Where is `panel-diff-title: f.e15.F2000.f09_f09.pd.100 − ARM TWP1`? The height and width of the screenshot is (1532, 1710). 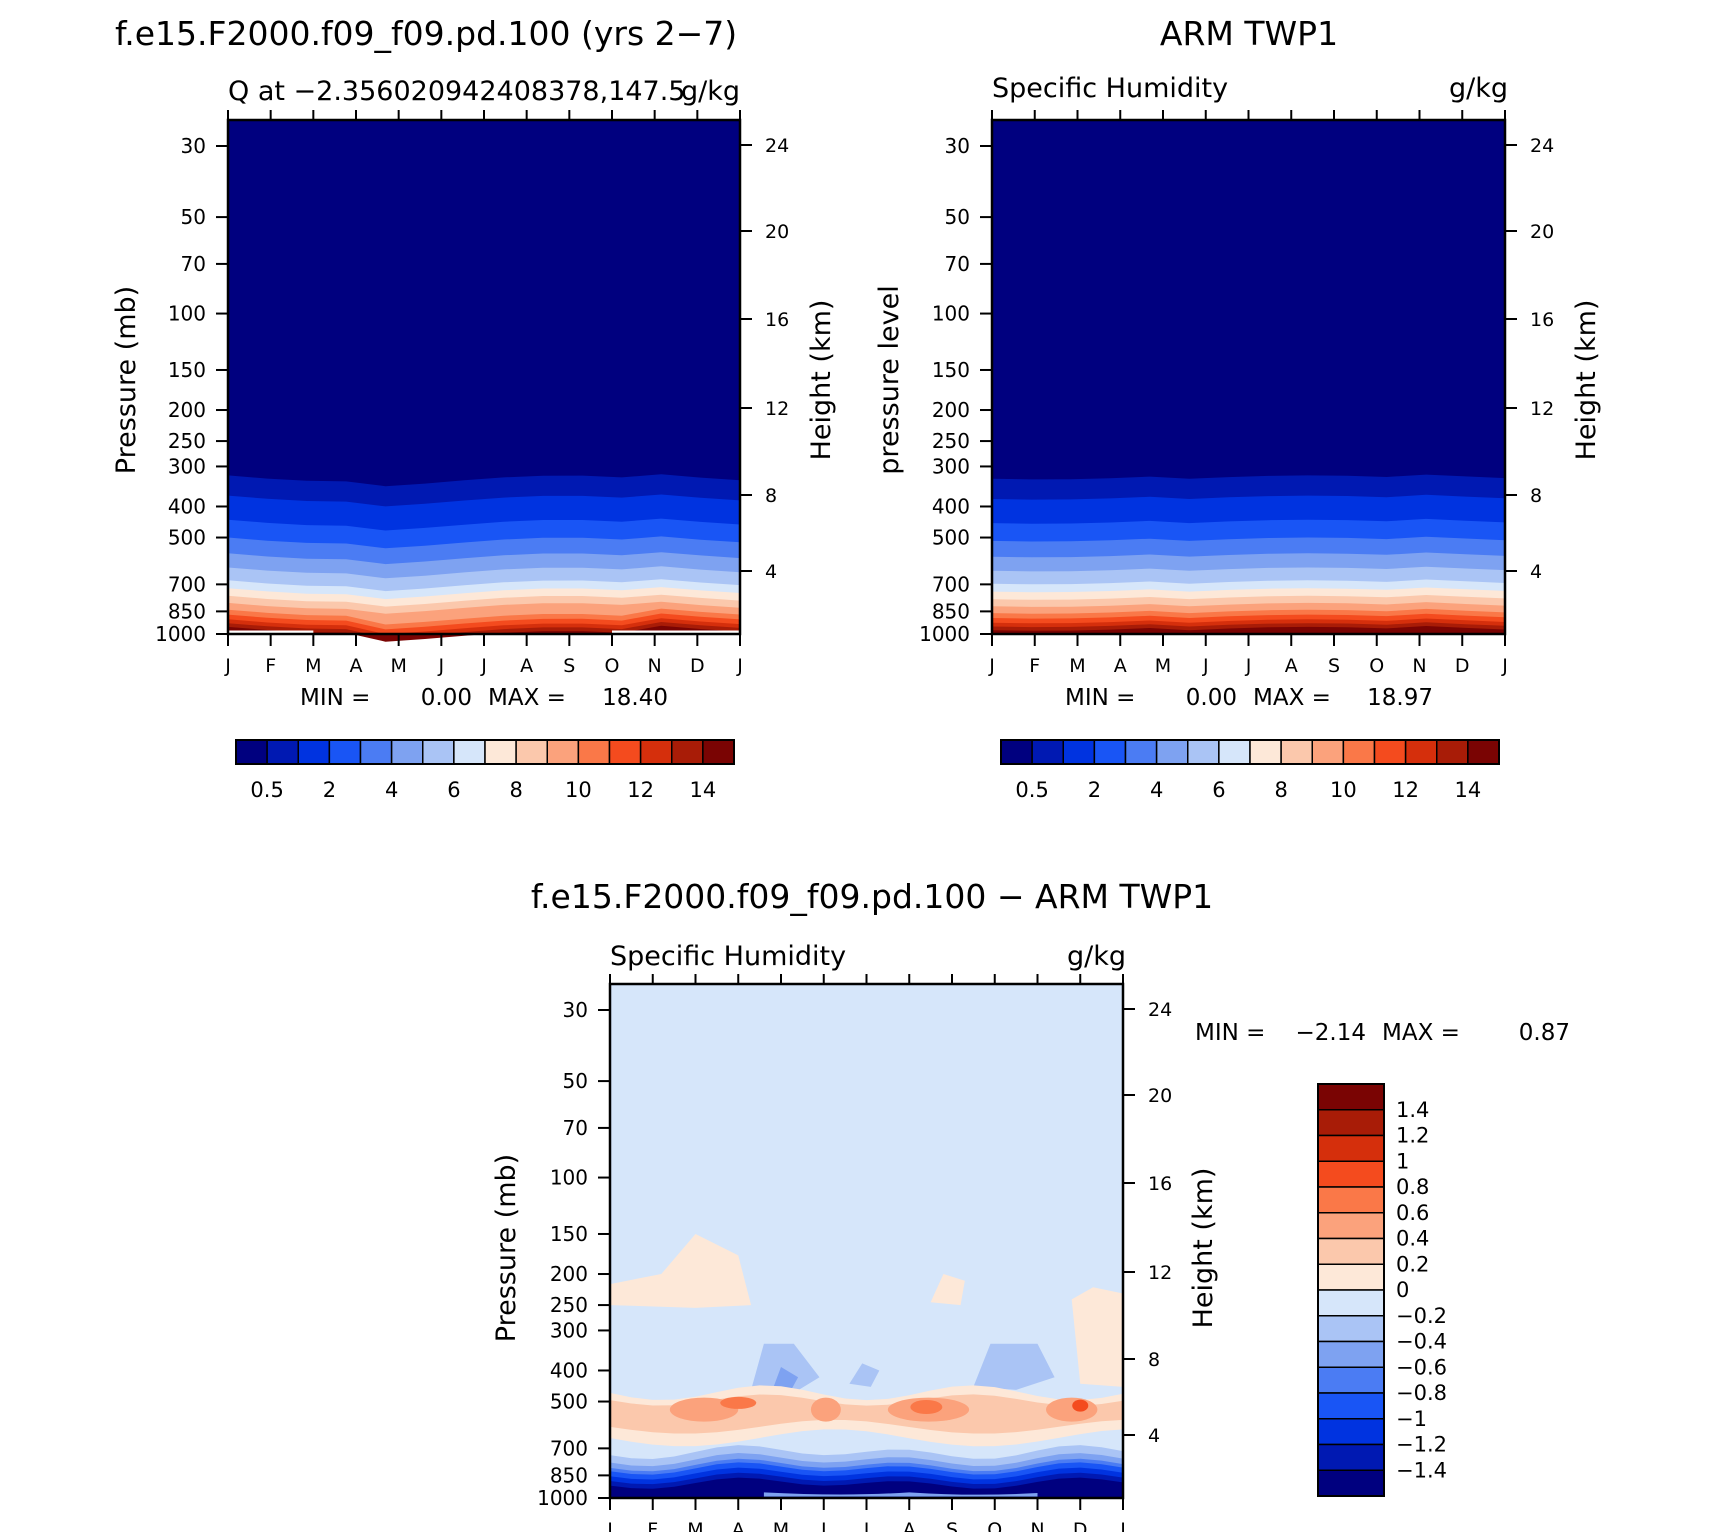 panel-diff-title: f.e15.F2000.f09_f09.pd.100 − ARM TWP1 is located at coordinates (872, 896).